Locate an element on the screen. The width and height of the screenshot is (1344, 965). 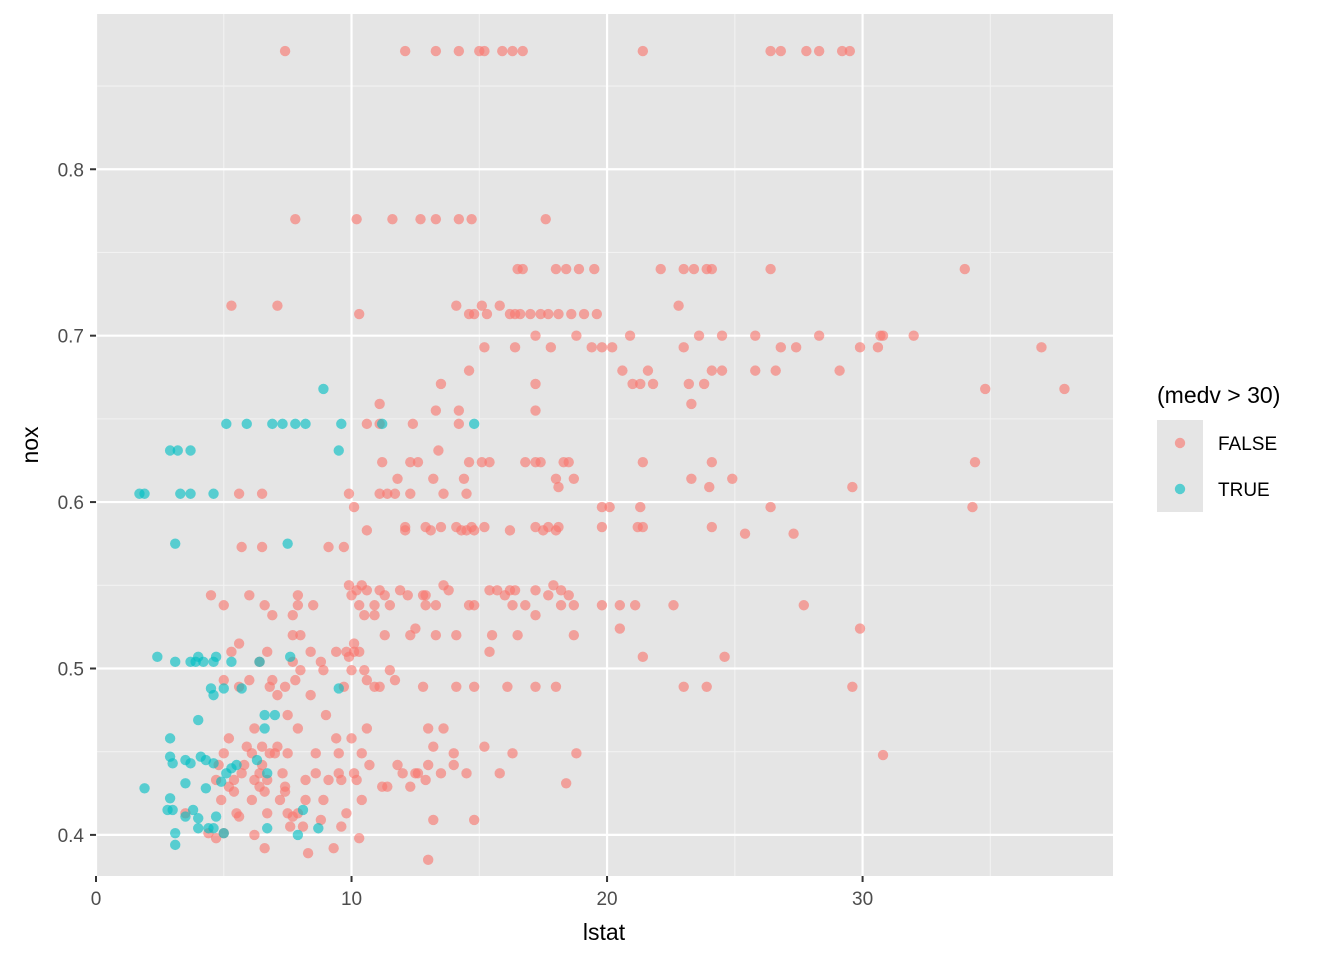
y-tick-label: 0.6 is located at coordinates (71, 503).